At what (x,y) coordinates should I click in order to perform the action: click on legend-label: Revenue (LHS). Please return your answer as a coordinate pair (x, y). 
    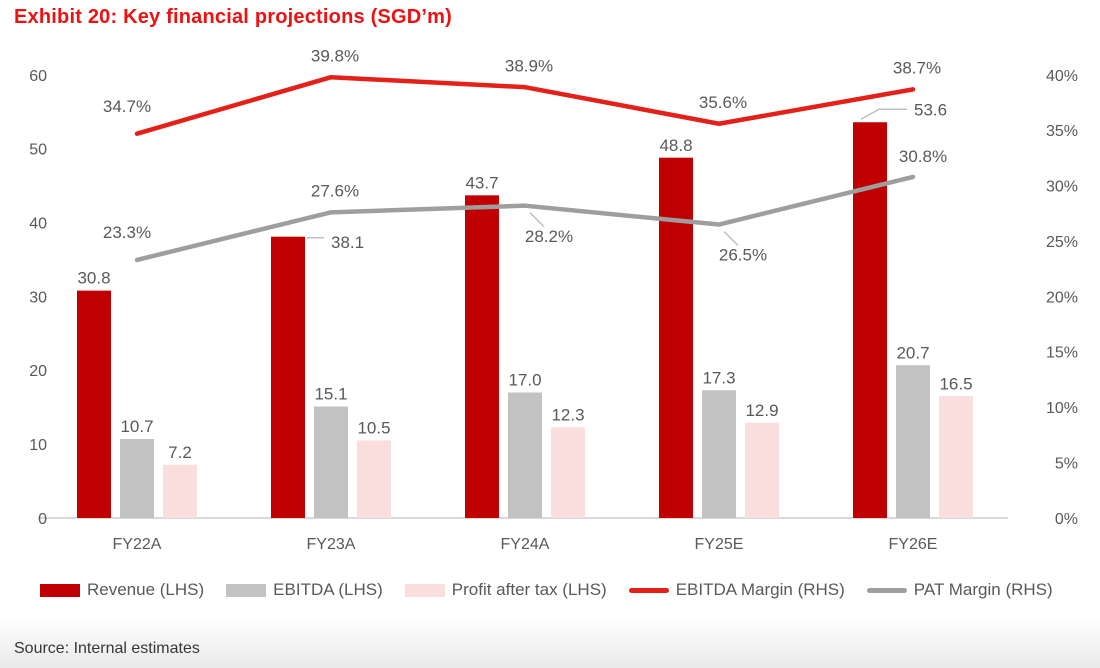
    Looking at the image, I should click on (146, 589).